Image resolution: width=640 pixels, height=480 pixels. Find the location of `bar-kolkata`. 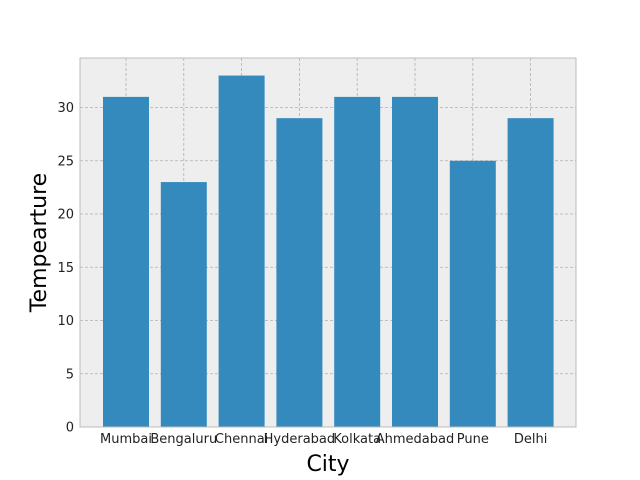

bar-kolkata is located at coordinates (357, 262).